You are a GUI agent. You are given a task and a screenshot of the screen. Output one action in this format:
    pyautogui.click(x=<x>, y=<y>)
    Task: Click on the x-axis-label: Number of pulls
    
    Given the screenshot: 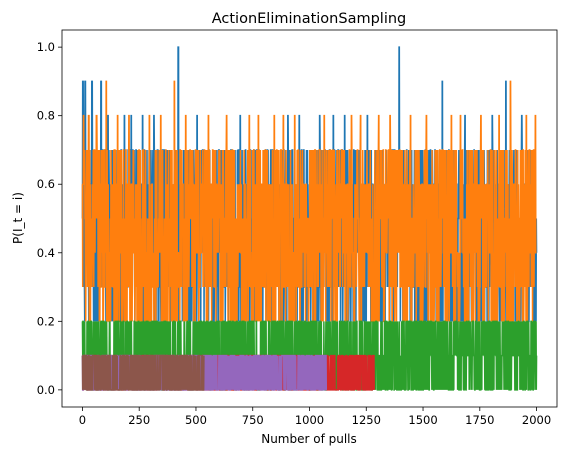 What is the action you would take?
    pyautogui.click(x=309, y=439)
    